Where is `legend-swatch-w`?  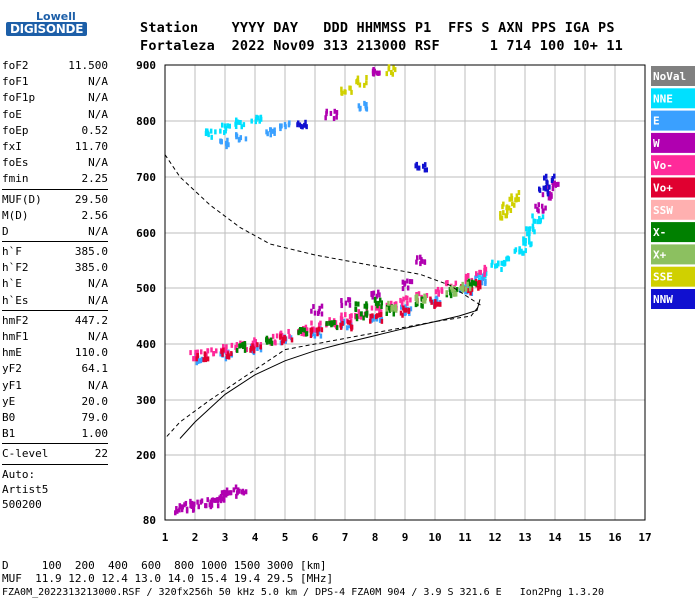
legend-swatch-w is located at coordinates (673, 142).